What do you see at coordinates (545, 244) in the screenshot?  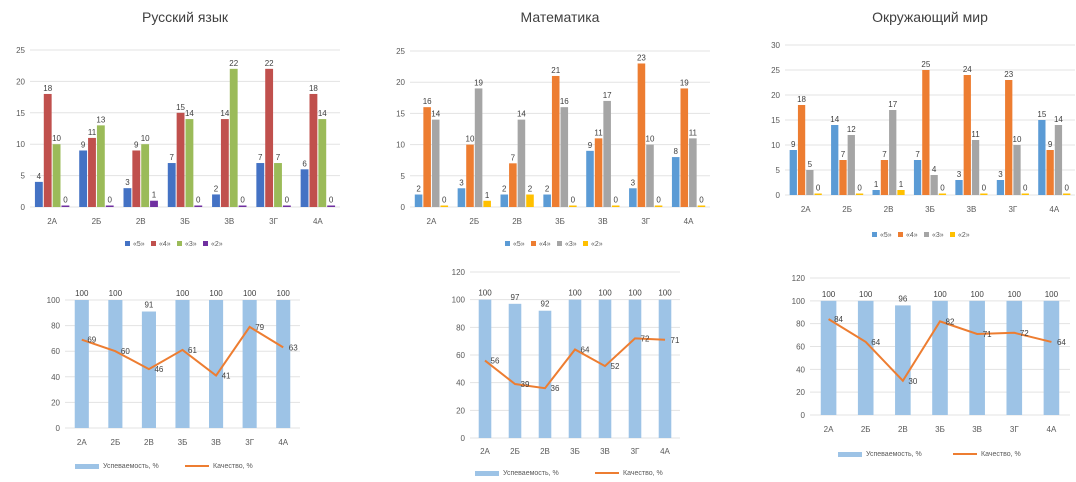 I see `legend-label: «4»` at bounding box center [545, 244].